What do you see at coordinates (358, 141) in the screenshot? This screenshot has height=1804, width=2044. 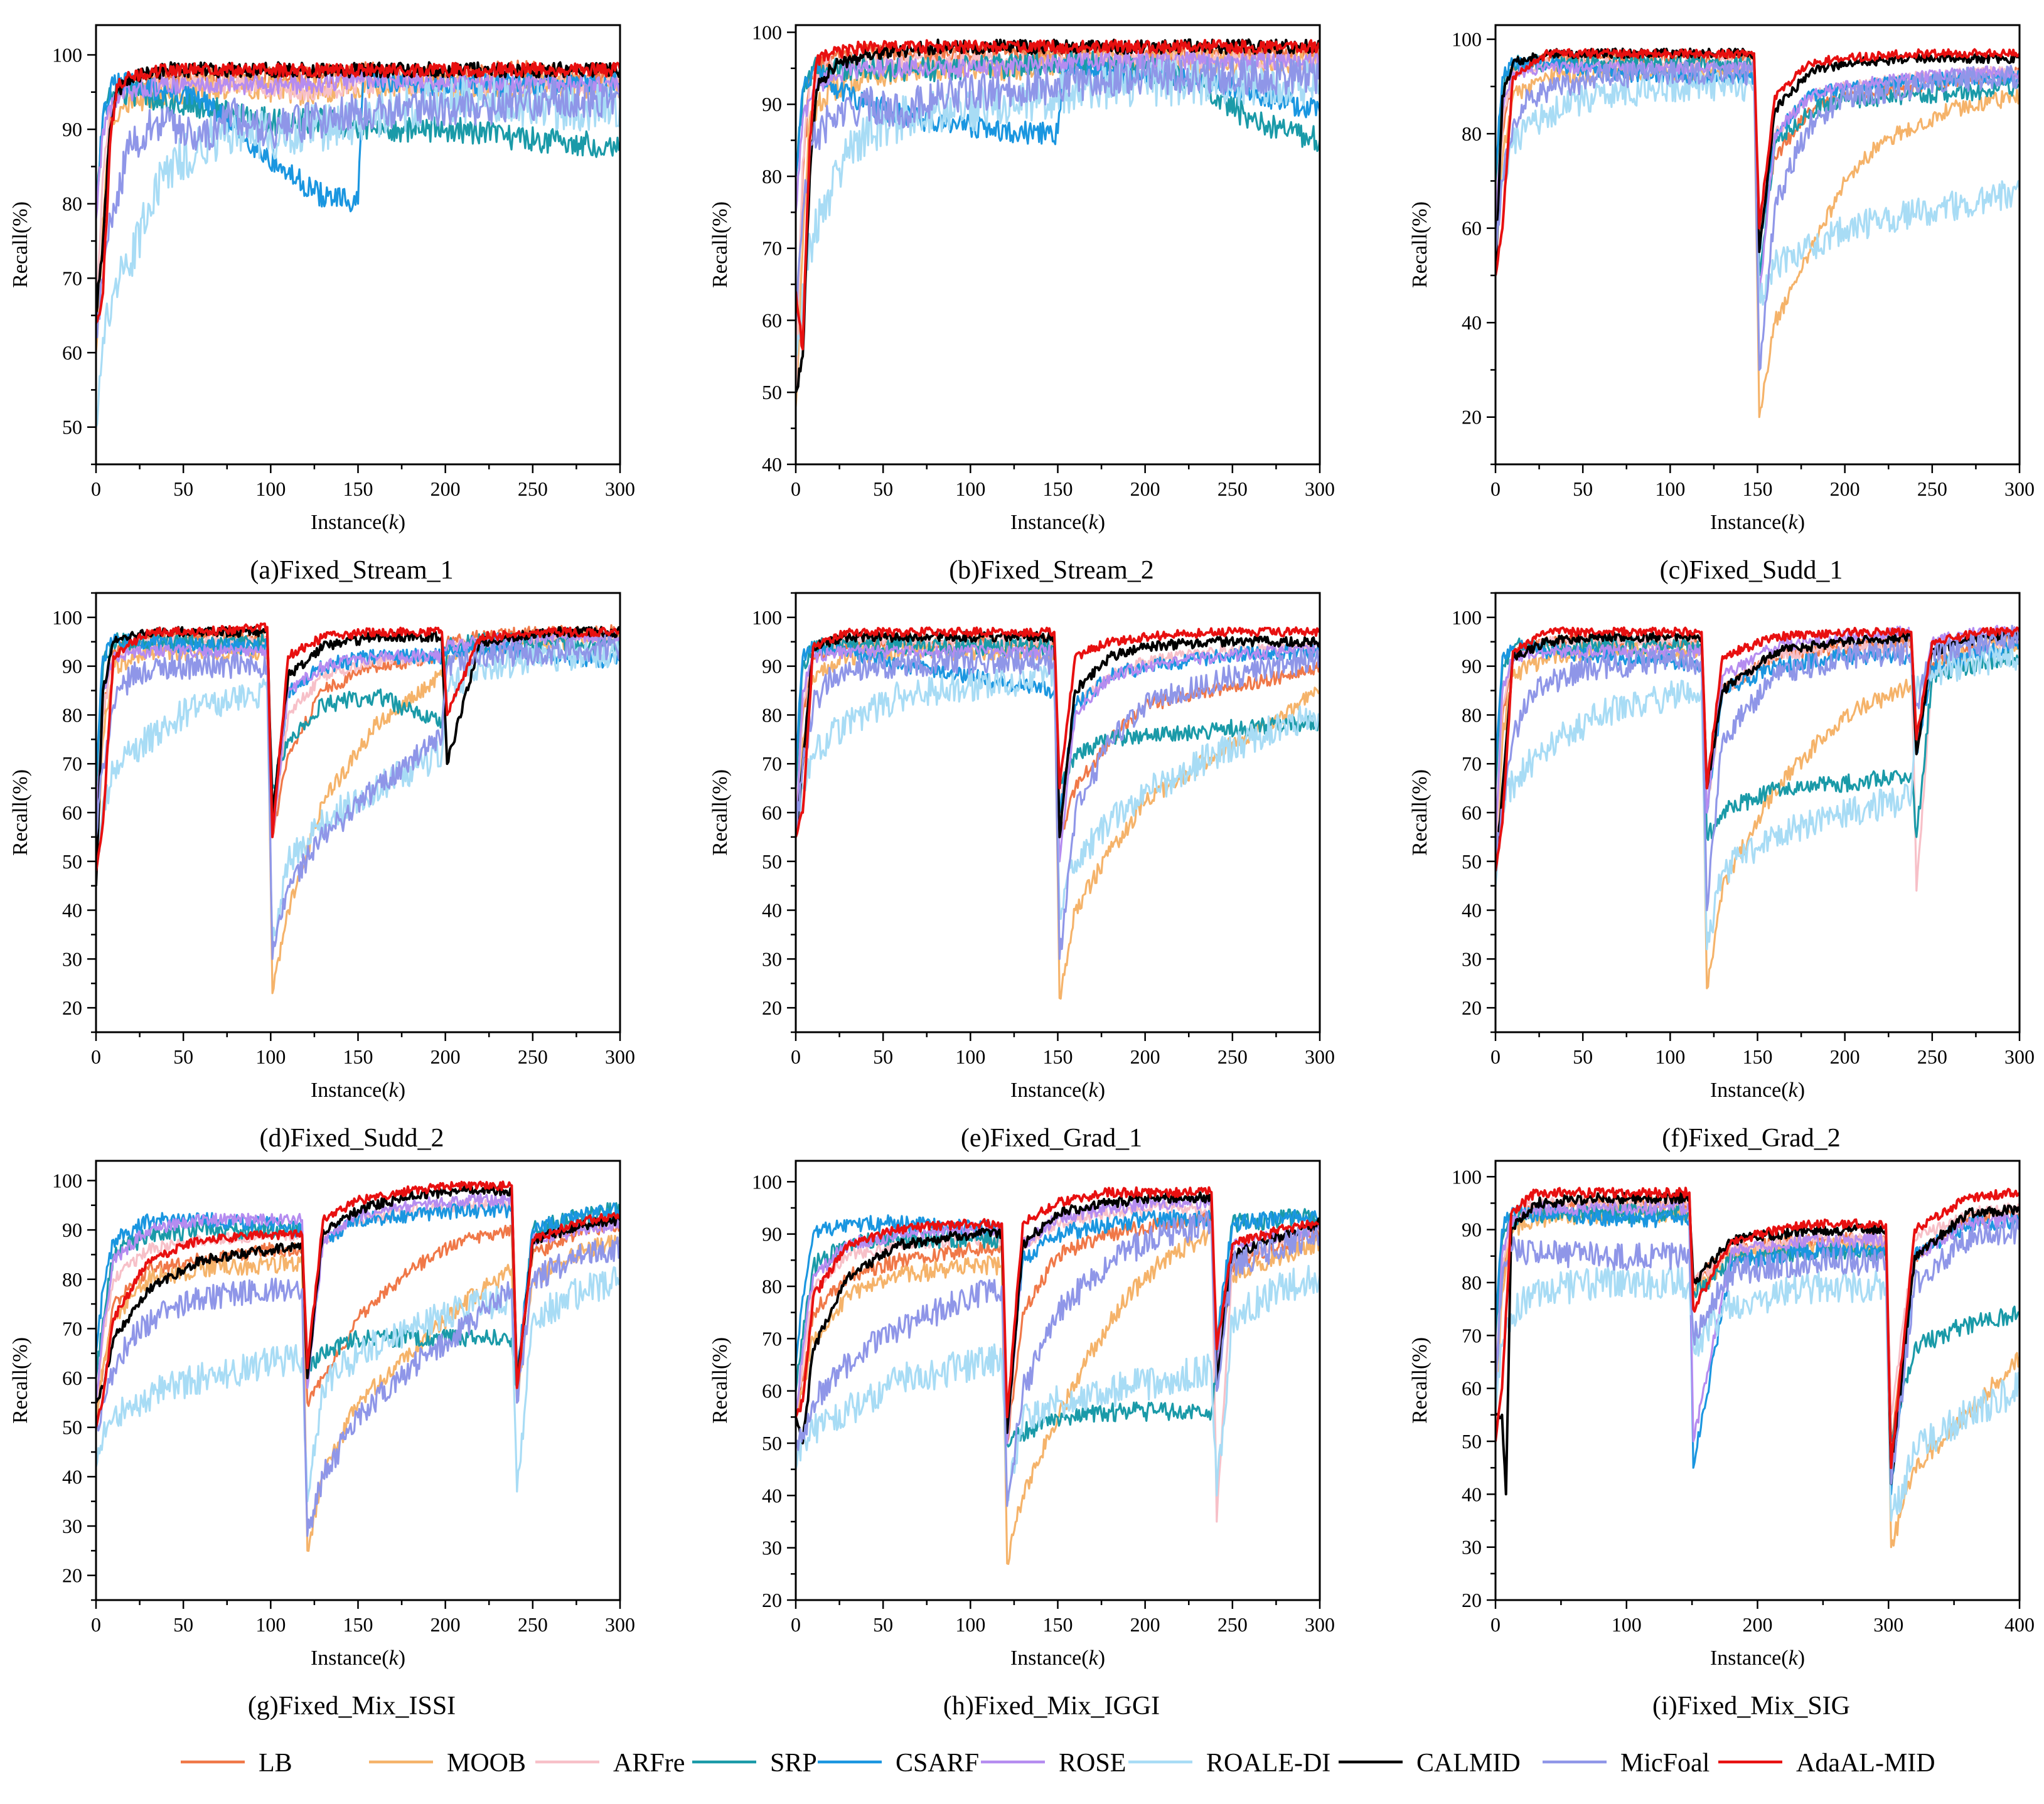 I see `series-line-srp` at bounding box center [358, 141].